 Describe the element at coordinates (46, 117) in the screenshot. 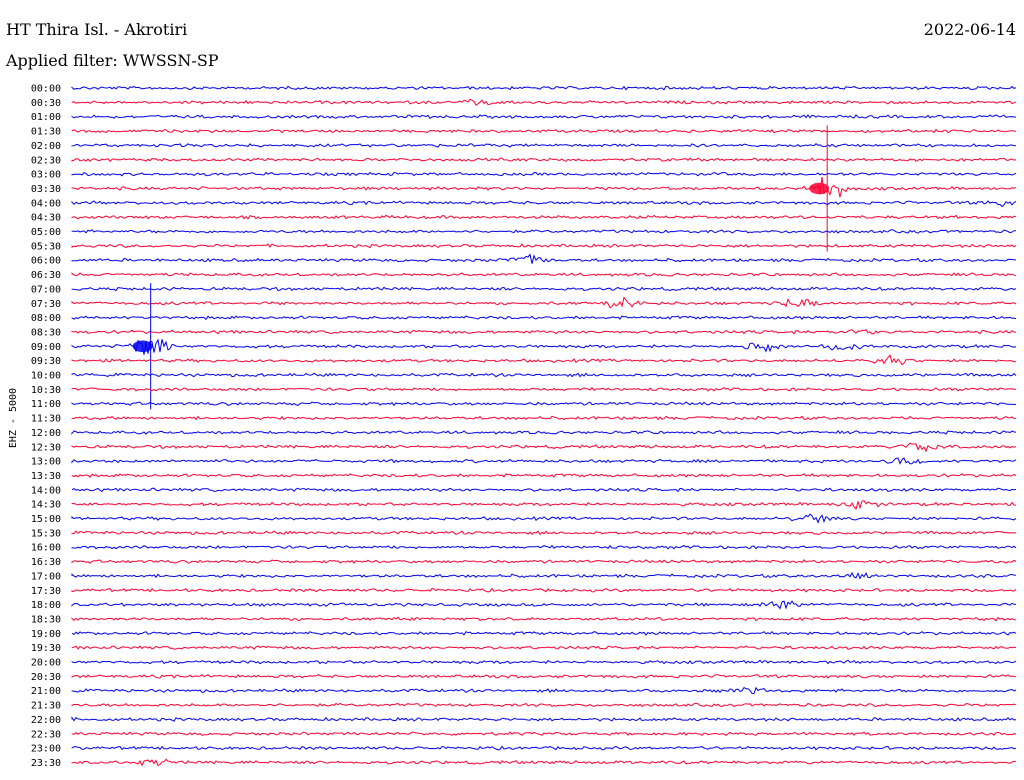

I see `row-time-label: 01:00` at that location.